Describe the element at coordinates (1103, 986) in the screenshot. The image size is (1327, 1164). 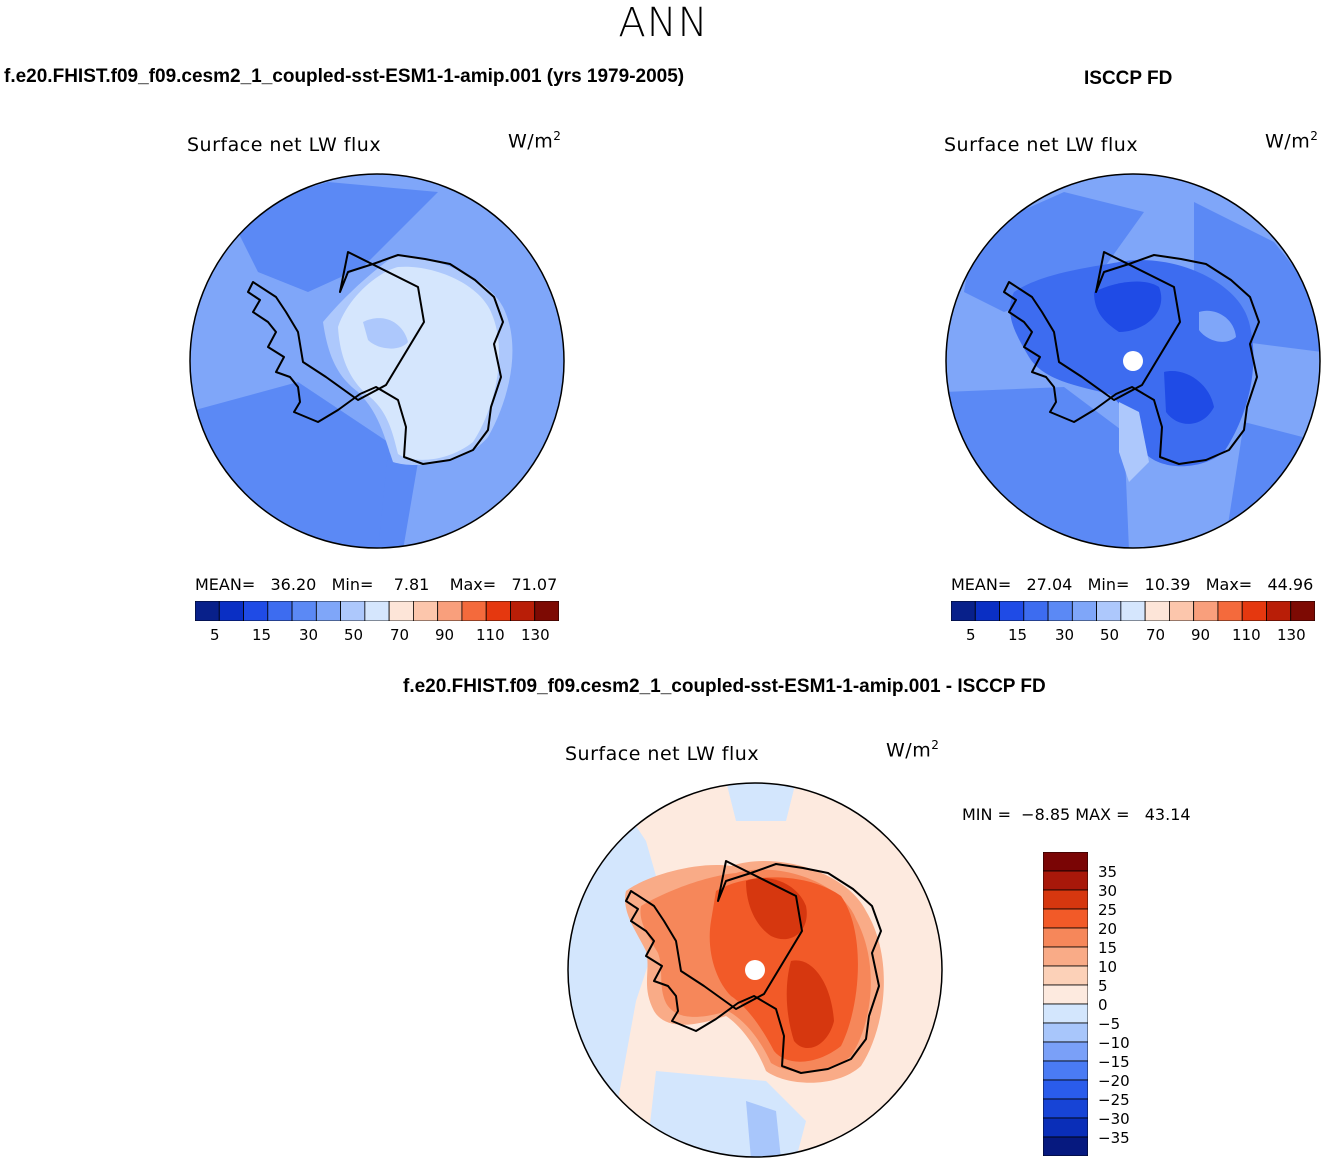
I see `diff-colorbar-tick: 5` at that location.